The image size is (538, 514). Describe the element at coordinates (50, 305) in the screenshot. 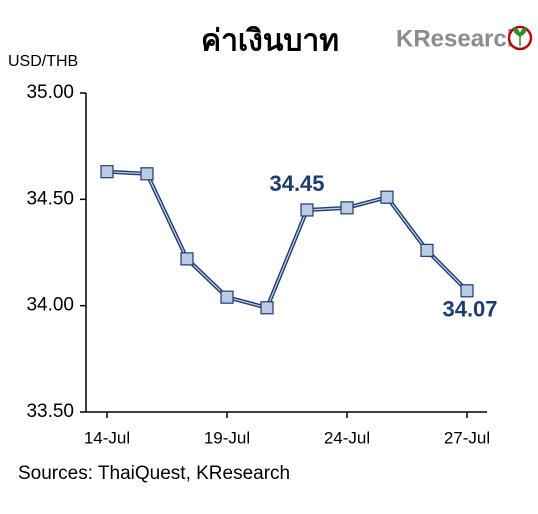

I see `y-tick-label: 34.00` at that location.